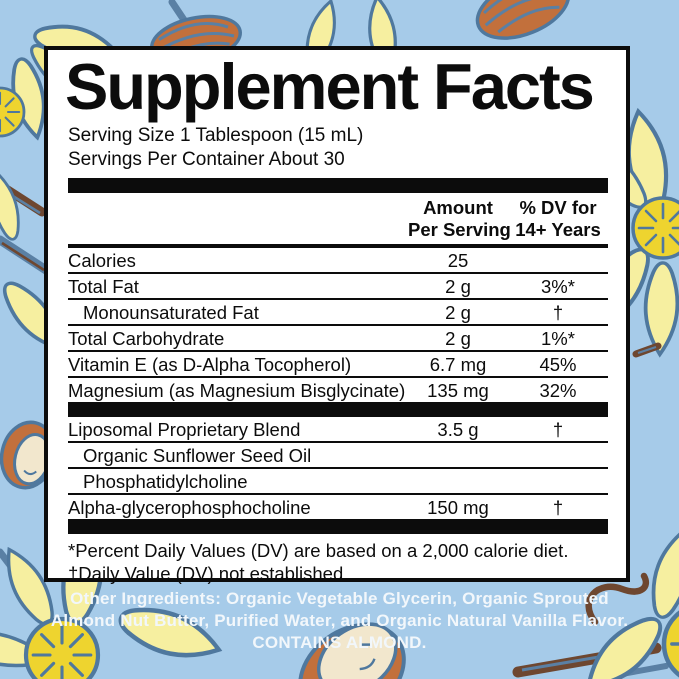 This screenshot has height=679, width=679. Describe the element at coordinates (338, 287) in the screenshot. I see `table-row: Total Fat 2 g 3%*` at that location.